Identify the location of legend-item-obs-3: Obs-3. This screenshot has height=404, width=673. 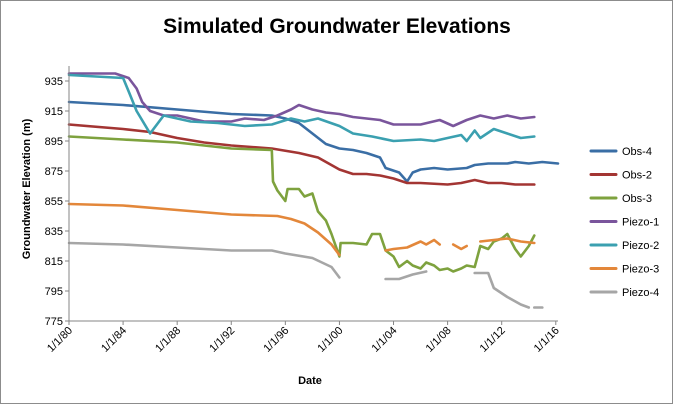
(620, 199).